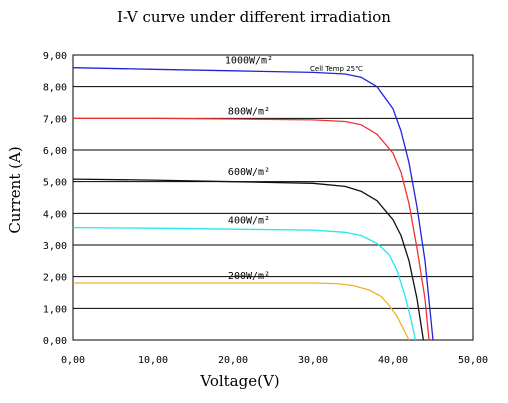  What do you see at coordinates (249, 276) in the screenshot?
I see `series-label: 200W/m²` at bounding box center [249, 276].